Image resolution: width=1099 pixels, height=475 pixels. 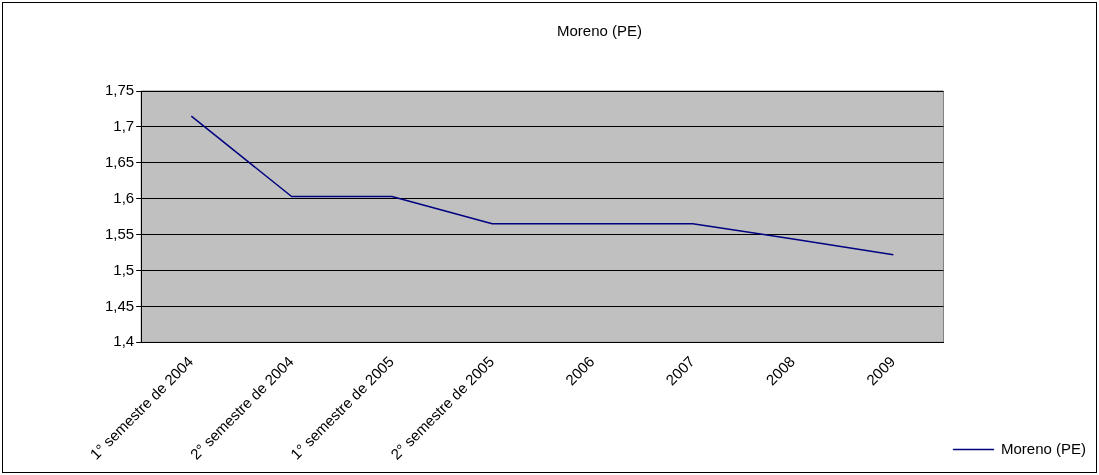 I want to click on legend-label: Moreno (PE), so click(x=1043, y=448).